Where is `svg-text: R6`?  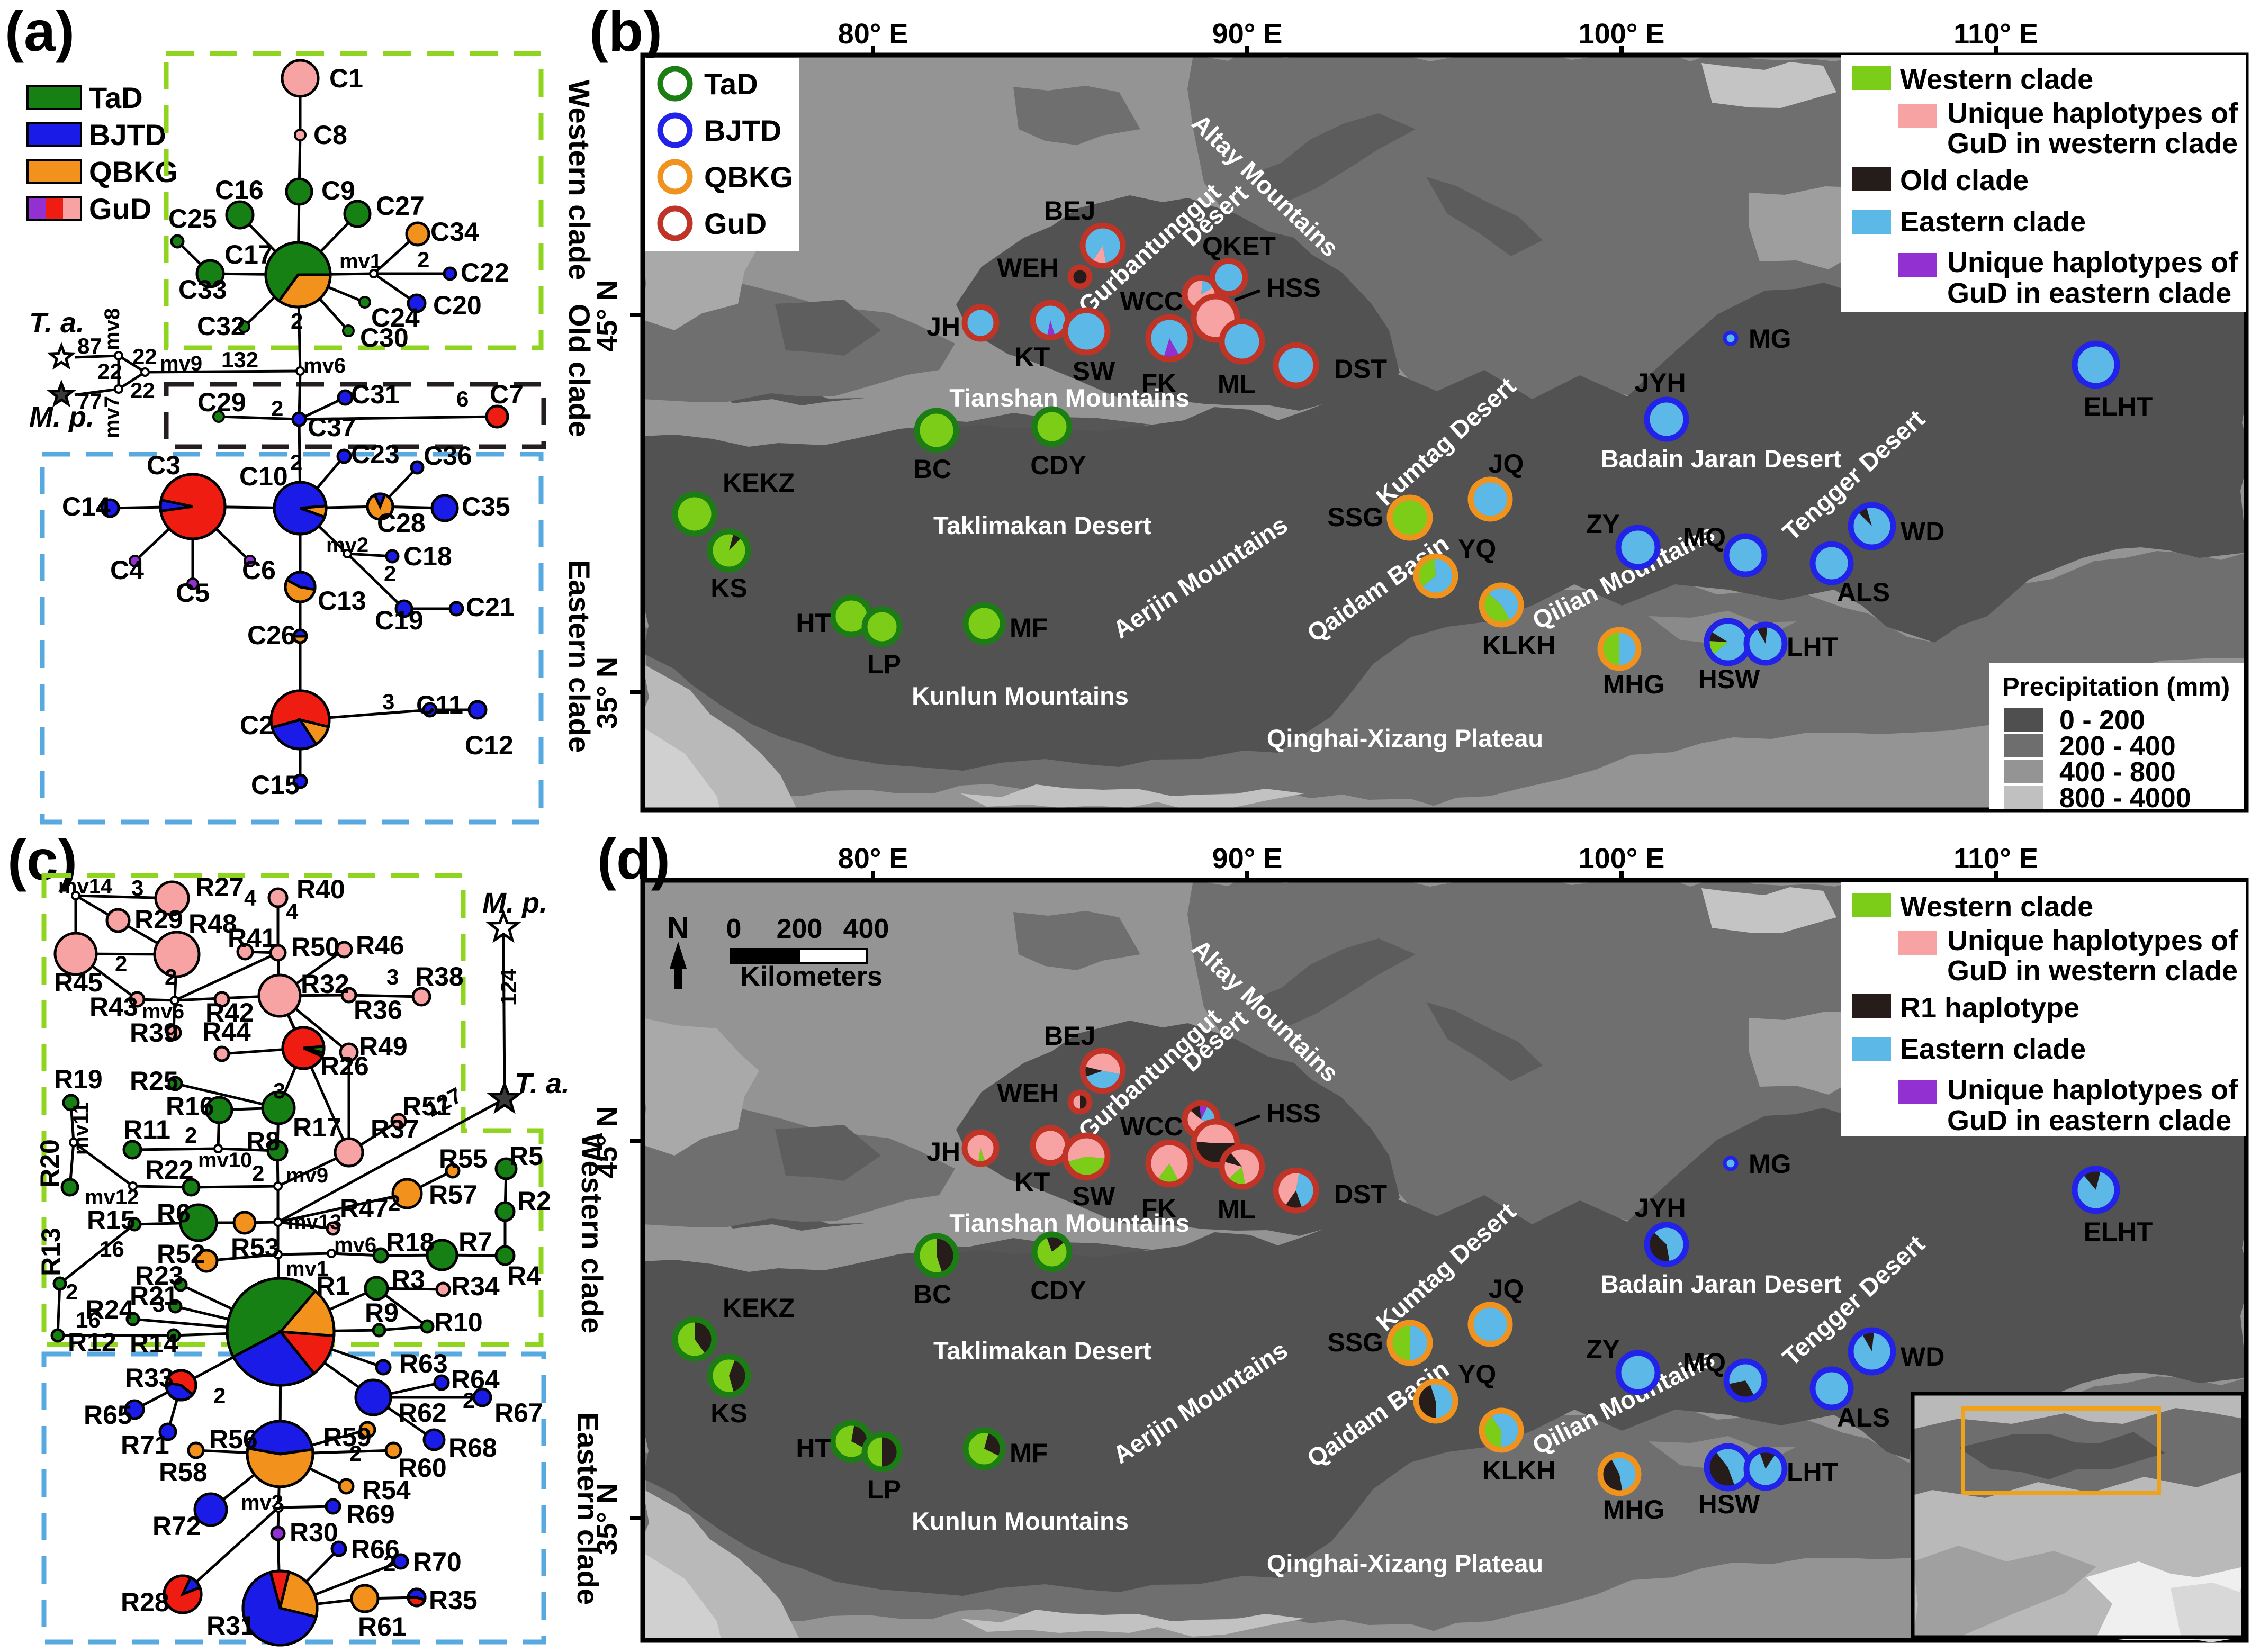 svg-text: R6 is located at coordinates (174, 1213).